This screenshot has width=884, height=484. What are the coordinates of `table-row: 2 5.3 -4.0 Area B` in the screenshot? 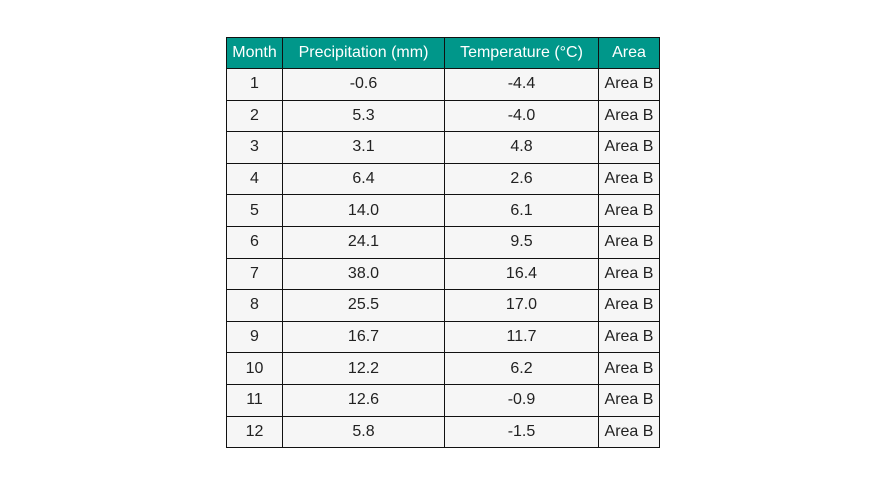 It's located at (443, 116).